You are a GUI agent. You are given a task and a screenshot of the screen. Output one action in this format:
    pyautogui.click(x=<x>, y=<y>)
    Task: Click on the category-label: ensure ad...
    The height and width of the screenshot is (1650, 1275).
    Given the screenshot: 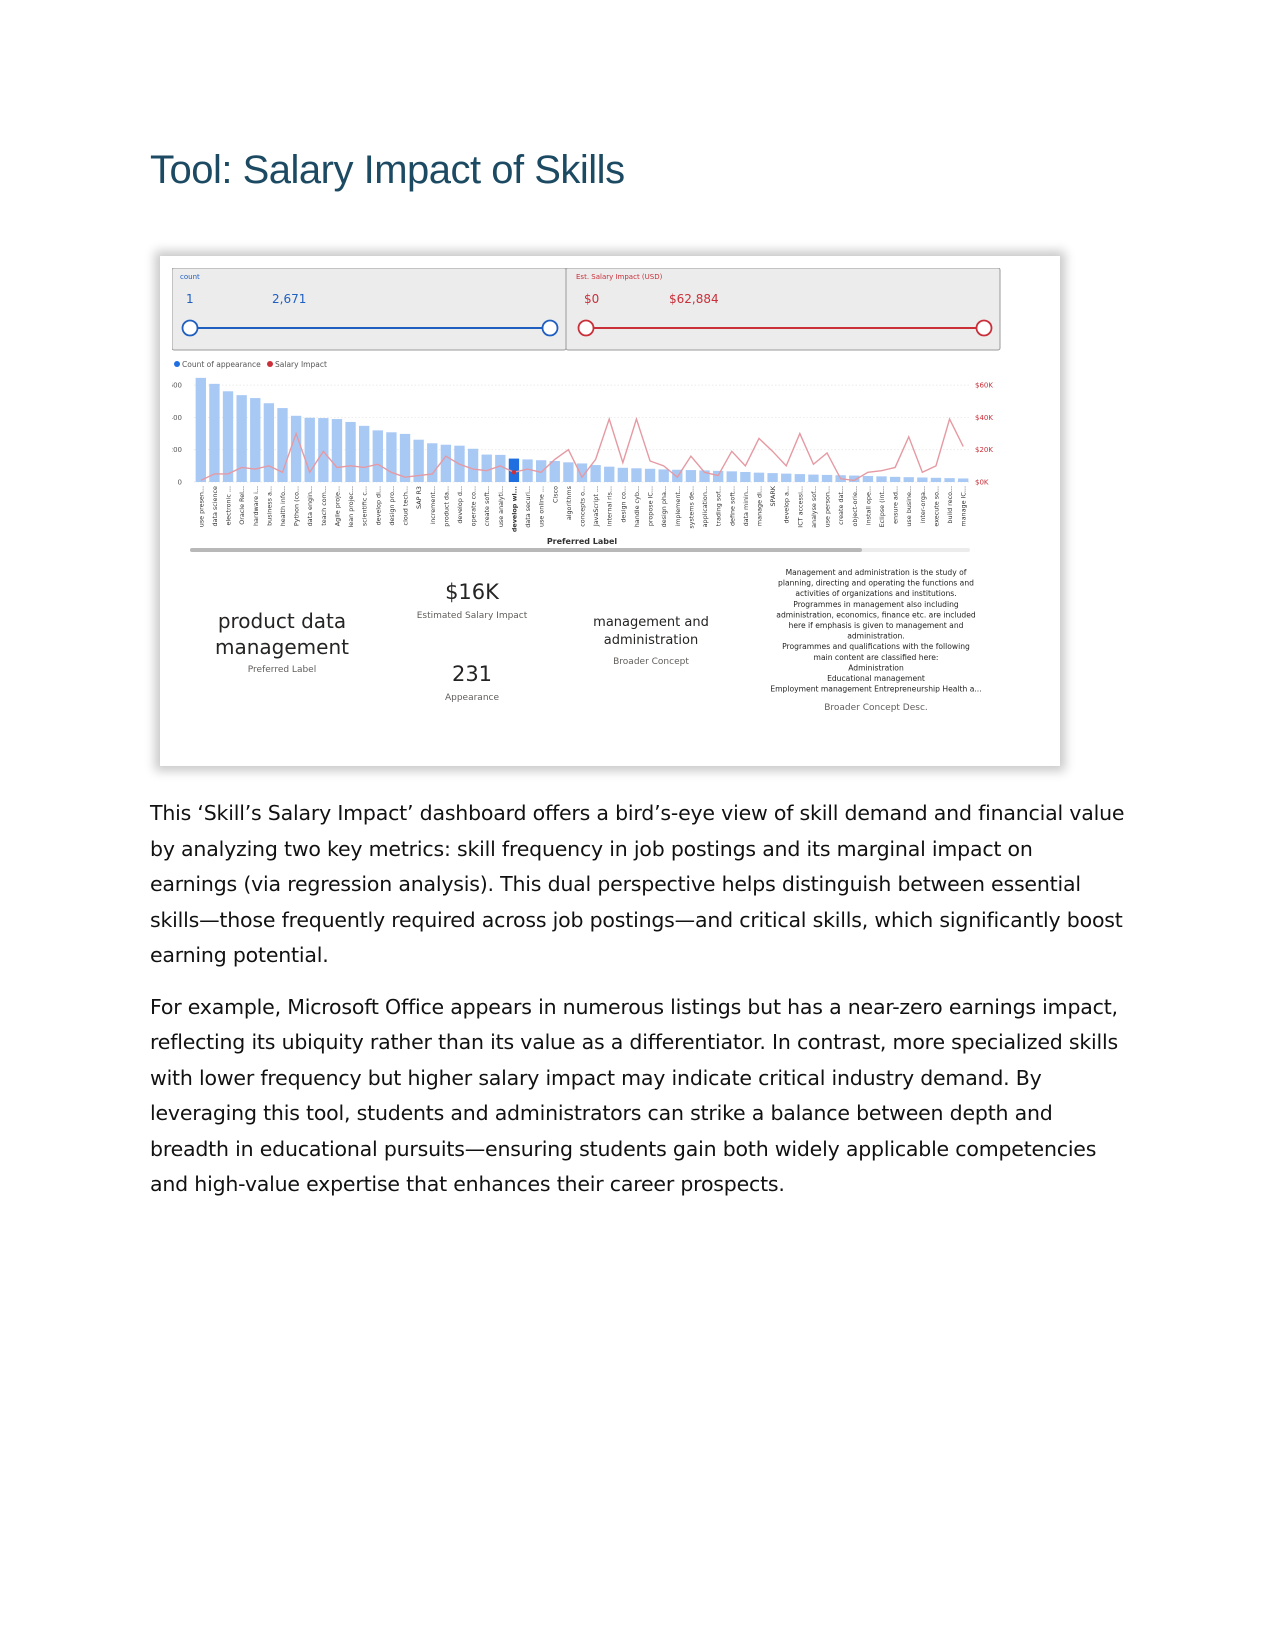 What is the action you would take?
    pyautogui.click(x=896, y=505)
    